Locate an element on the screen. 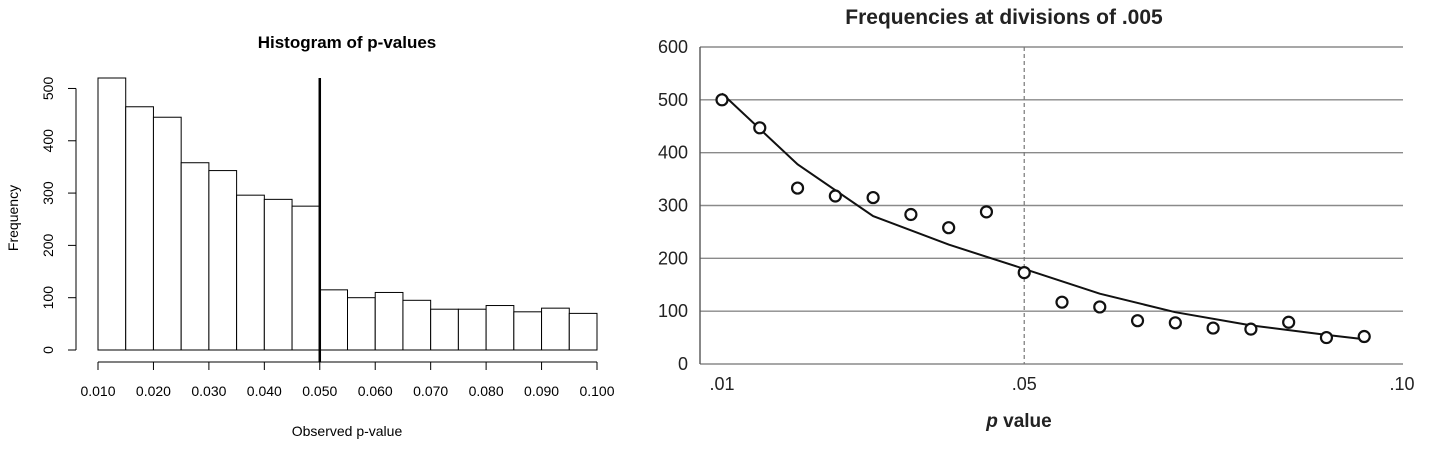 Image resolution: width=1440 pixels, height=459 pixels. scatter-x-tick-label: .01 is located at coordinates (721, 384).